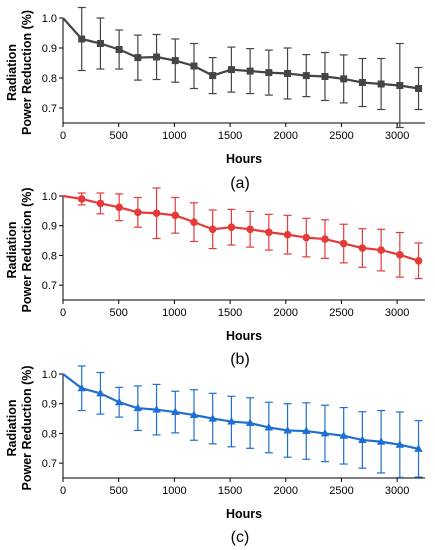 This screenshot has width=435, height=550. What do you see at coordinates (49, 227) in the screenshot?
I see `y-tick-label-b: 0.9` at bounding box center [49, 227].